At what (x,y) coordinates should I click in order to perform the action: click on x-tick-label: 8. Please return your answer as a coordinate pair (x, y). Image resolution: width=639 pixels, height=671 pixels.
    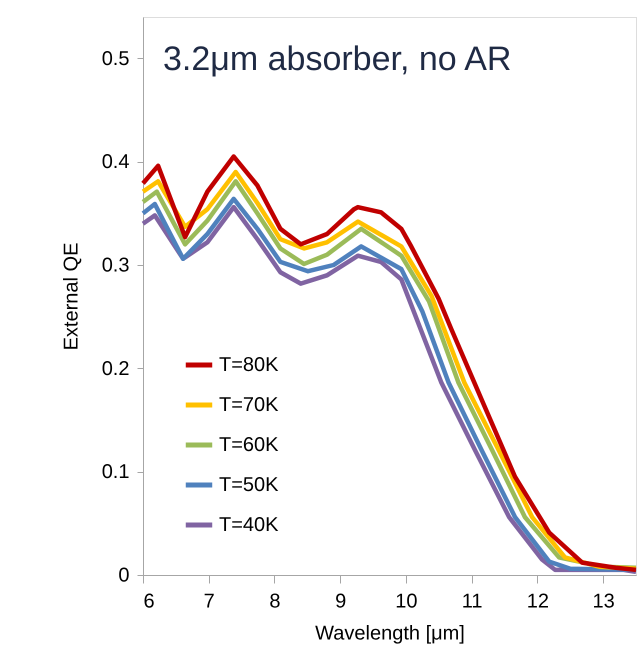
    Looking at the image, I should click on (275, 601).